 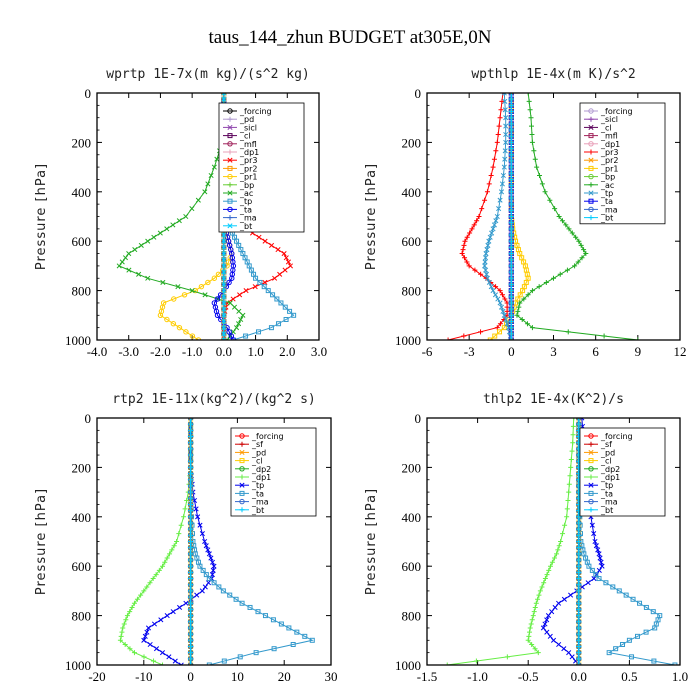 What do you see at coordinates (273, 472) in the screenshot?
I see `legend: _forcing_sf_pd_cl_dp2_dp1_tp_ta_ma_bt` at bounding box center [273, 472].